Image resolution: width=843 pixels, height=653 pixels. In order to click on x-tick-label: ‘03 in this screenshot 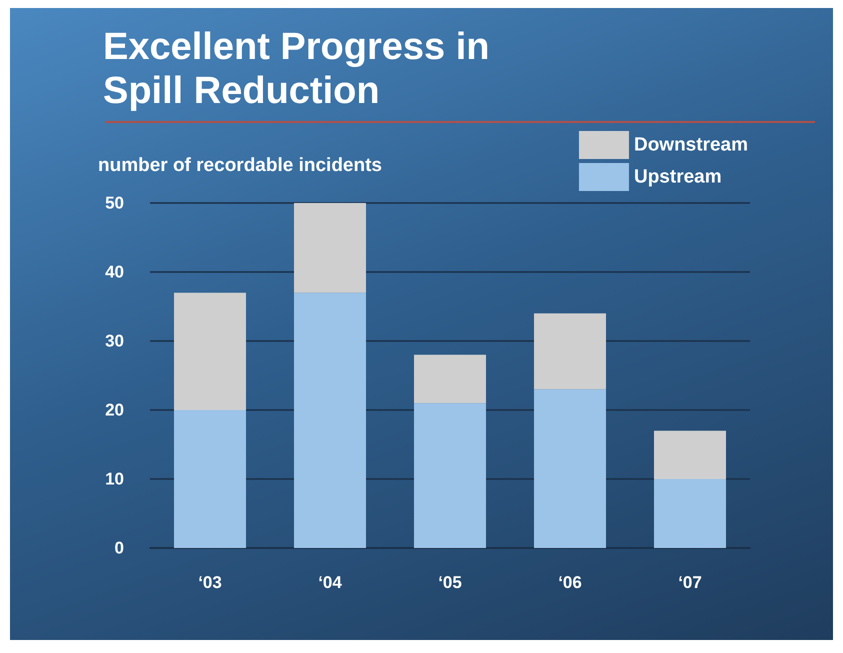, I will do `click(210, 582)`.